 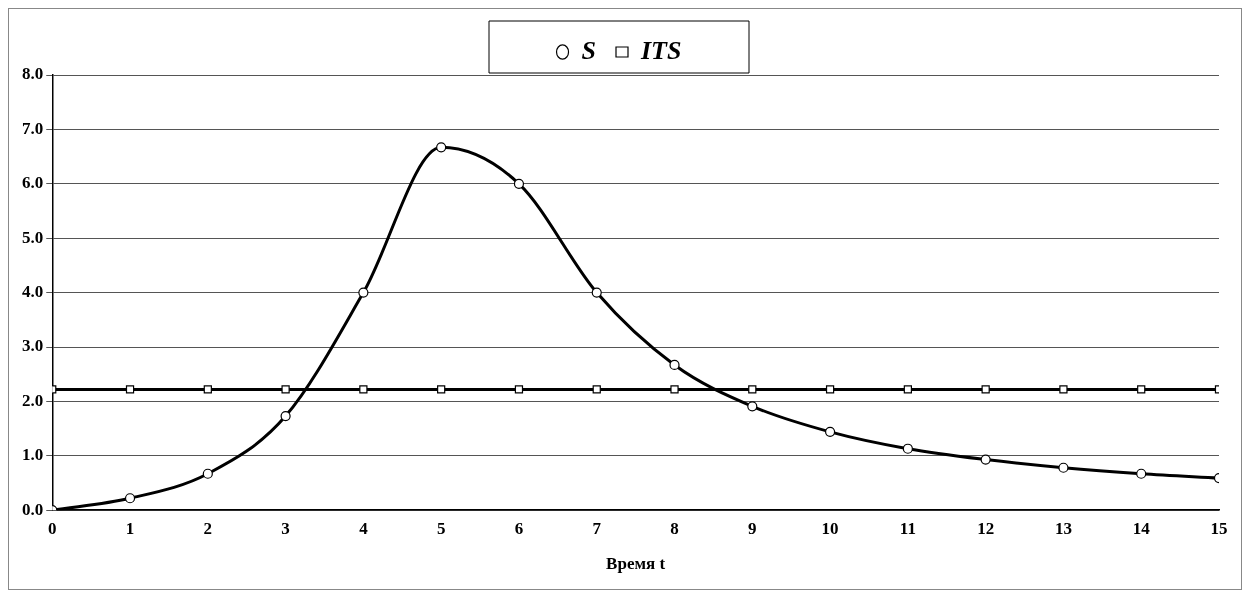 I want to click on y-tick-label: 8.0, so click(x=33, y=74).